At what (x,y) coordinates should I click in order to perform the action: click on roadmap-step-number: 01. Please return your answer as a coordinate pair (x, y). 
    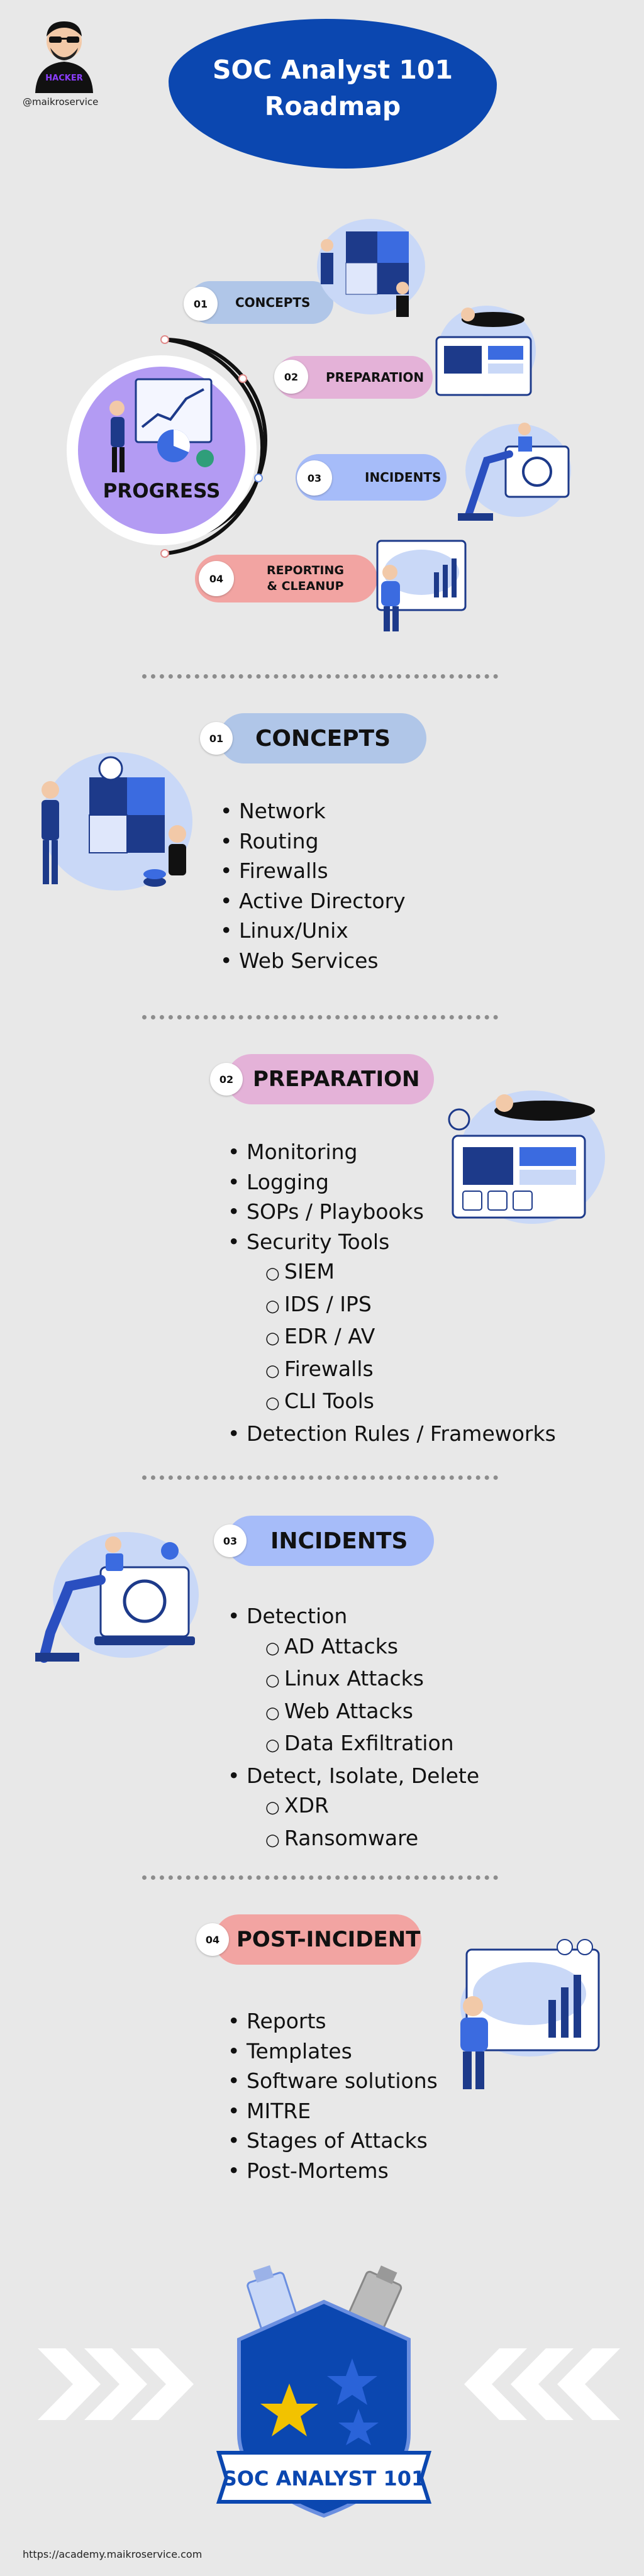
    Looking at the image, I should click on (201, 304).